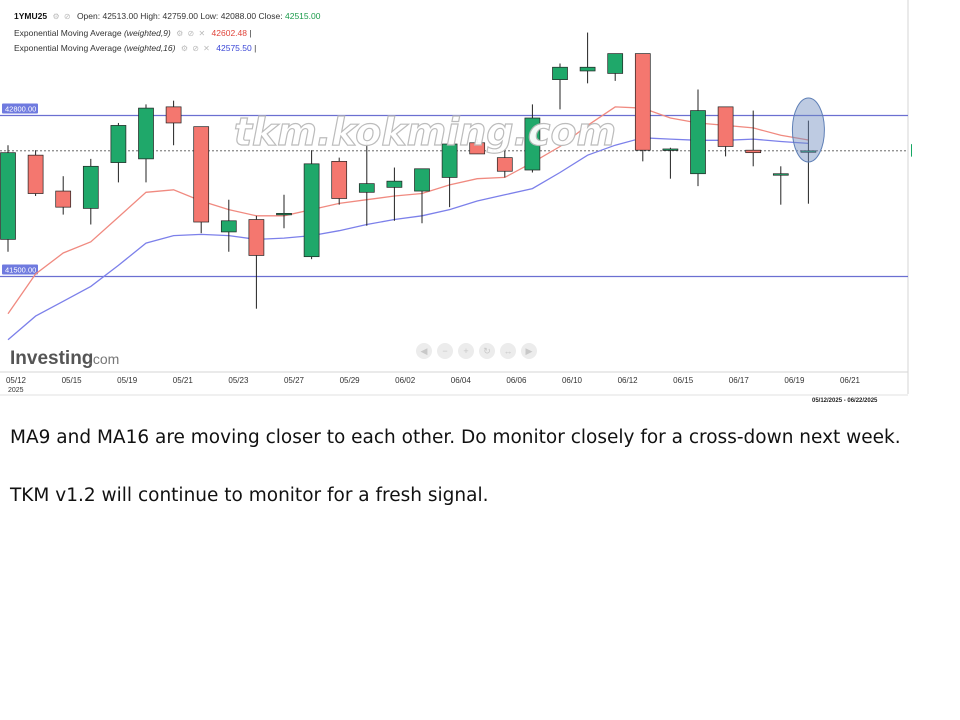 This screenshot has width=960, height=720. What do you see at coordinates (845, 401) in the screenshot?
I see `date-range-label: 05/12/2025 - 06/22/2025` at bounding box center [845, 401].